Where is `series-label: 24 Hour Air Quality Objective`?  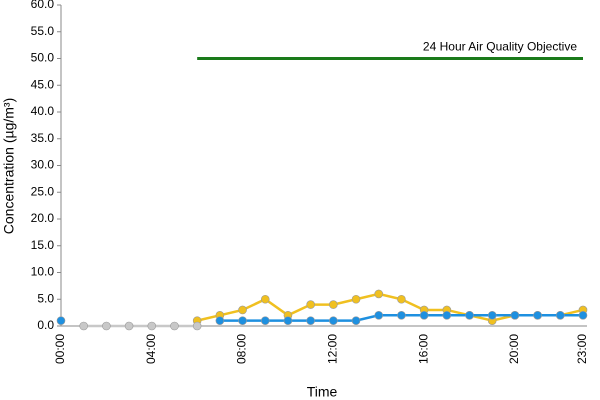 series-label: 24 Hour Air Quality Objective is located at coordinates (500, 47).